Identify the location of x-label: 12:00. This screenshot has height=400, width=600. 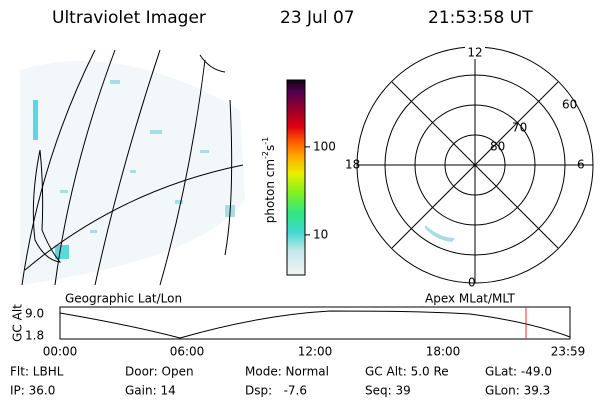
(315, 352).